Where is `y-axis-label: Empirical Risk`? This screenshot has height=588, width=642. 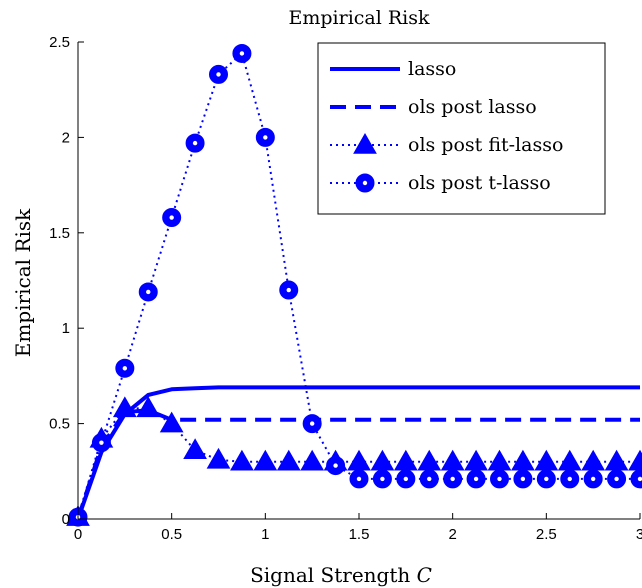 y-axis-label: Empirical Risk is located at coordinates (23, 282).